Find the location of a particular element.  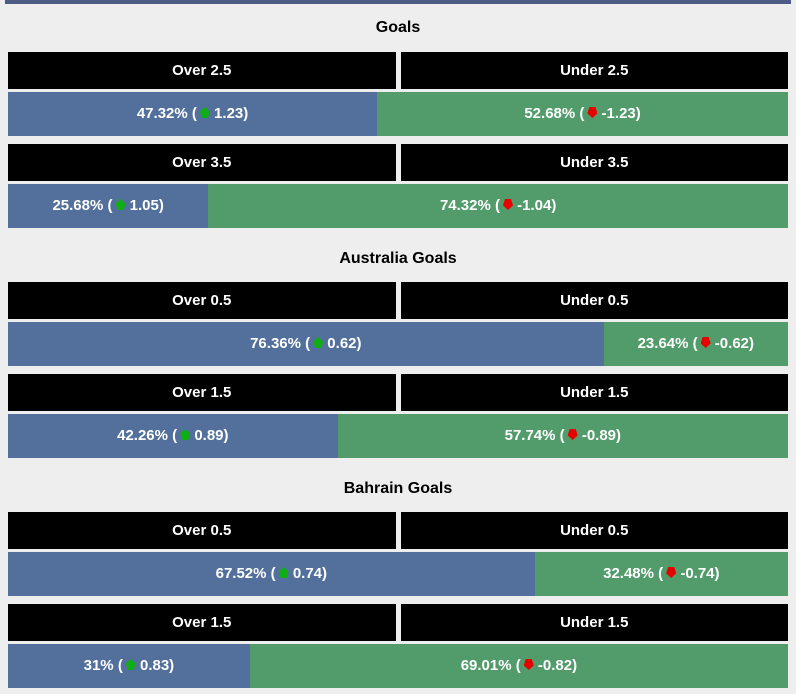

section-title: Australia Goals is located at coordinates (398, 258).